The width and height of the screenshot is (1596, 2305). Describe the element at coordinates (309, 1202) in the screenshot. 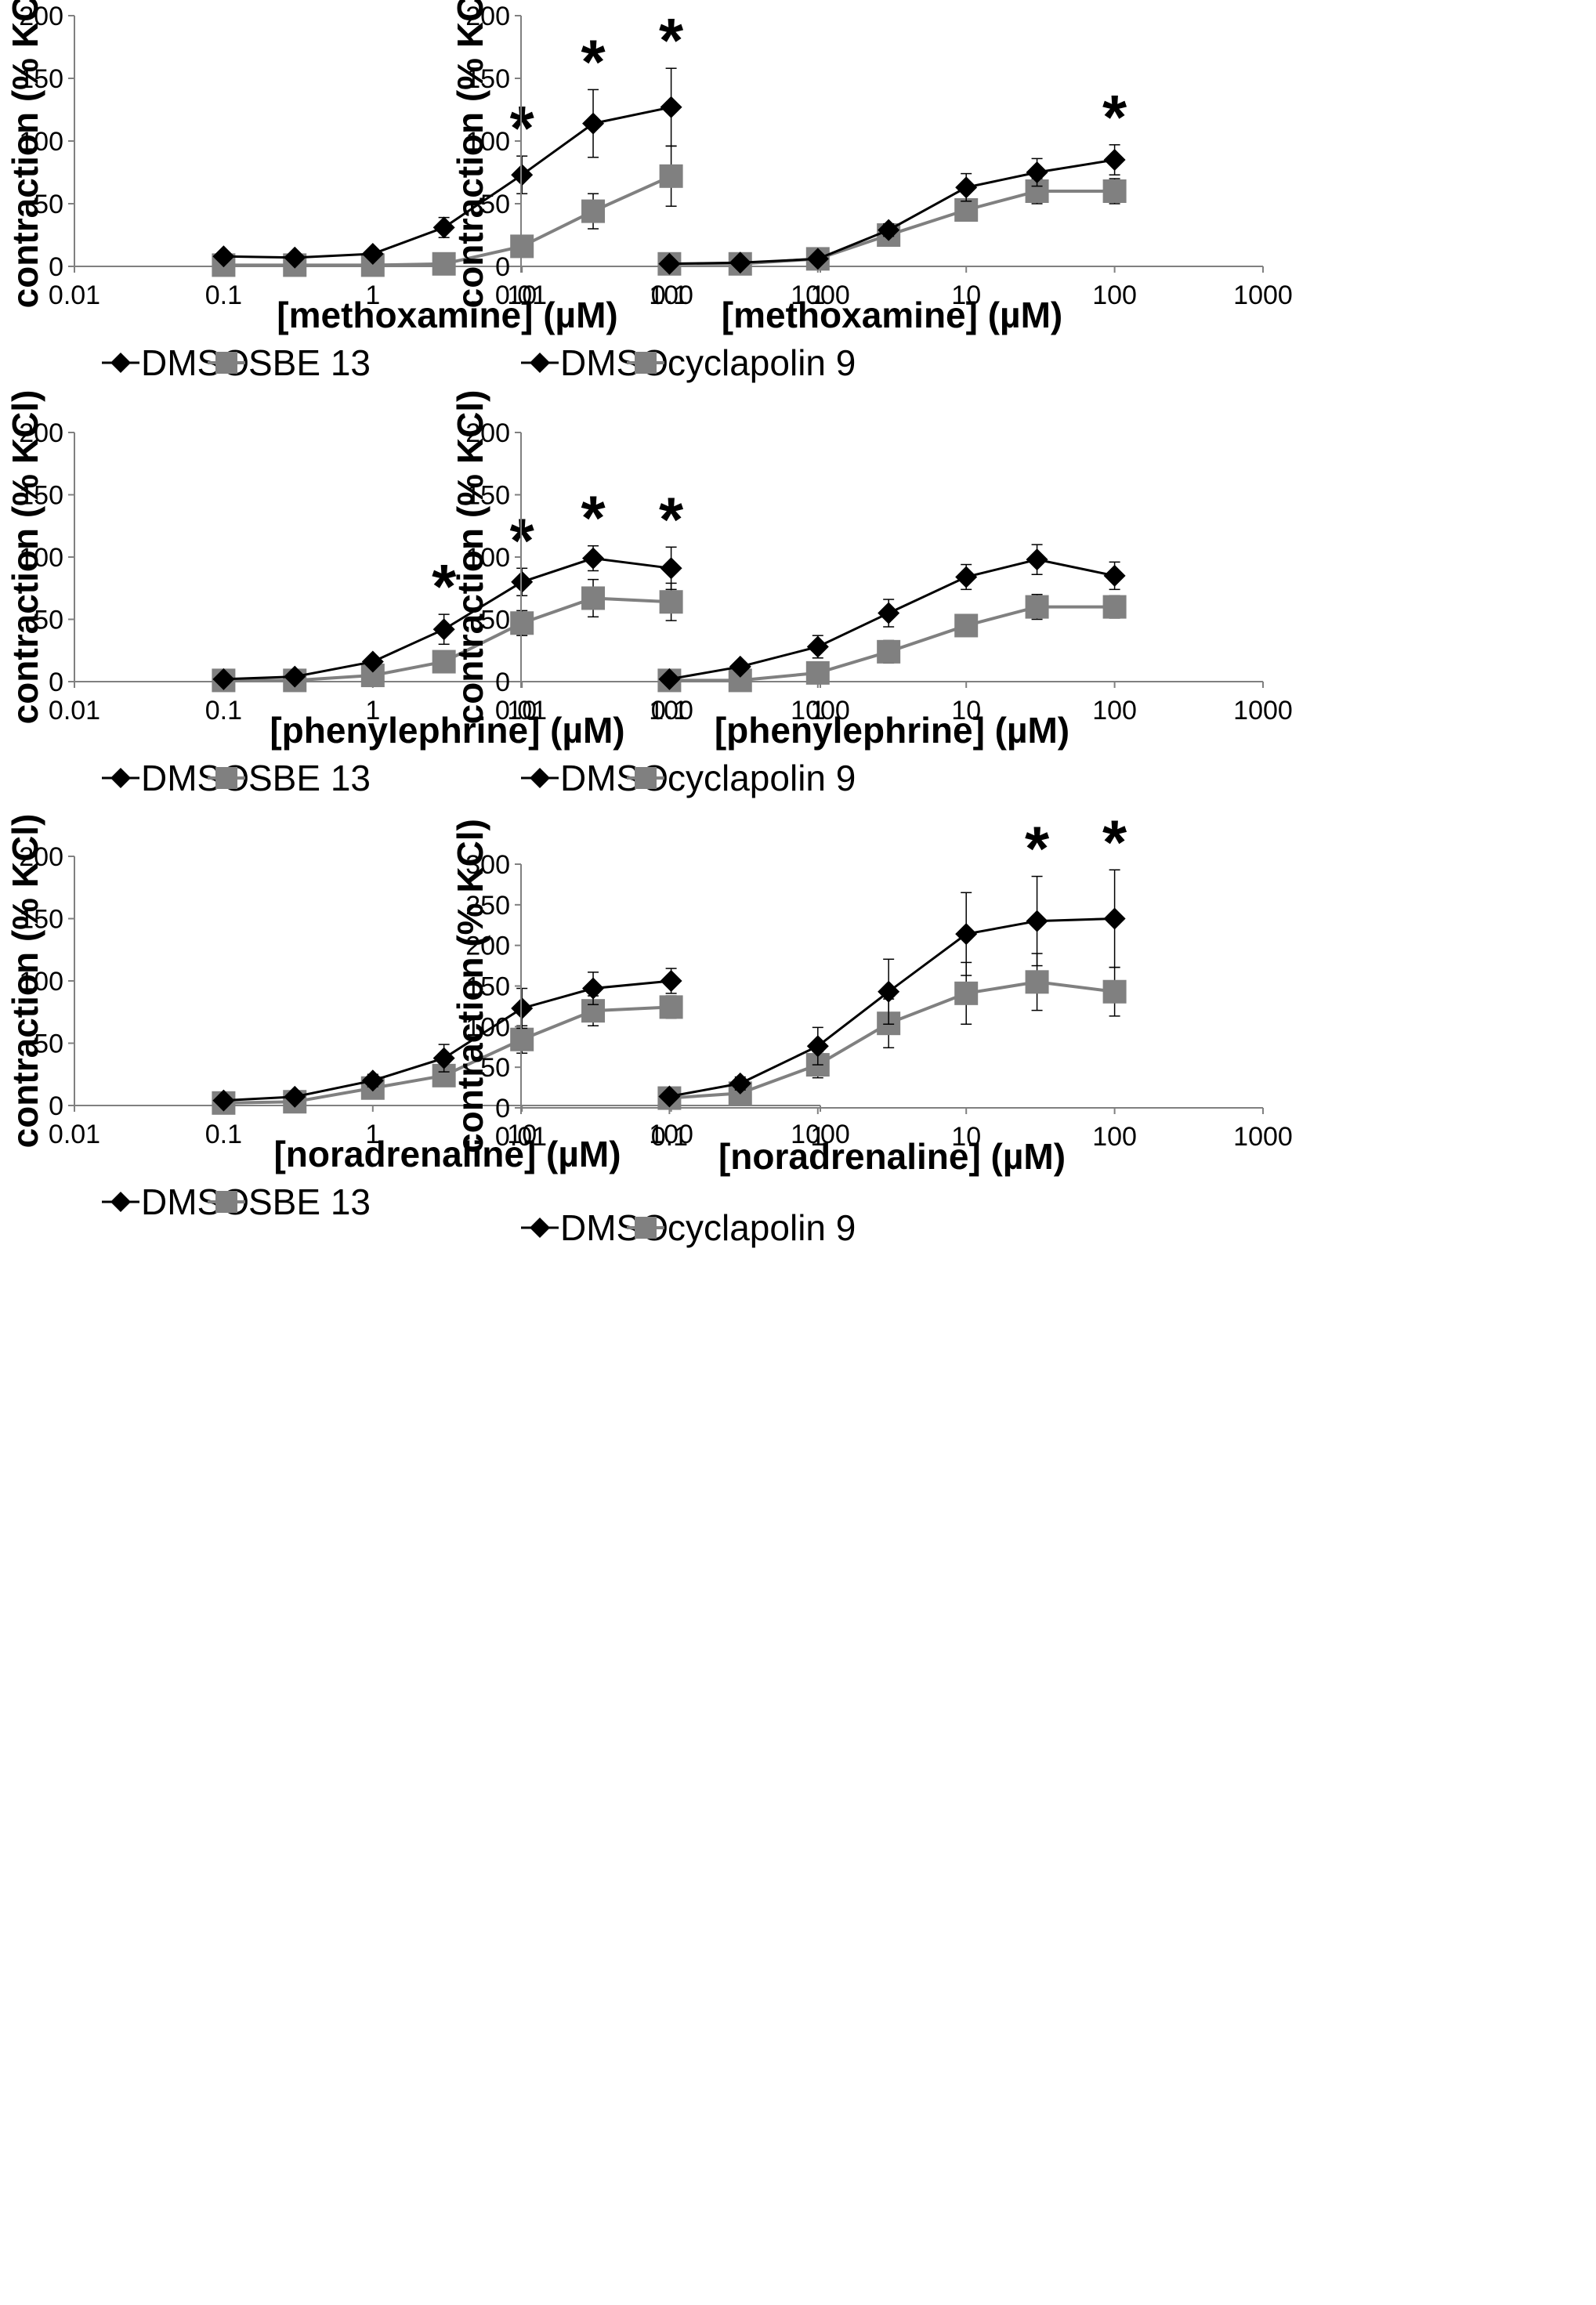

I see `legend-label-treatment: SBE 13` at that location.